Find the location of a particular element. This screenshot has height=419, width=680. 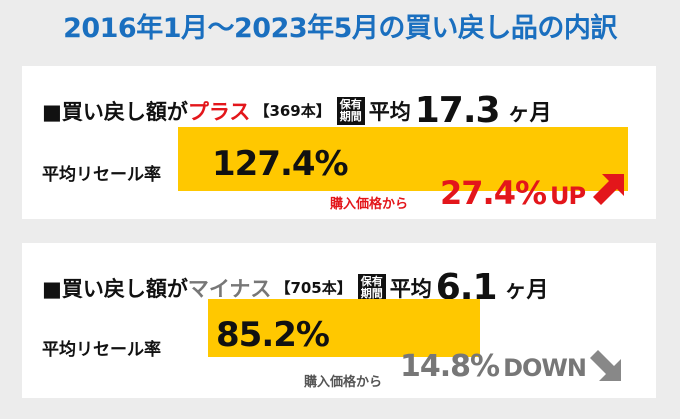

heading-highlight-plus: プラス is located at coordinates (219, 111).